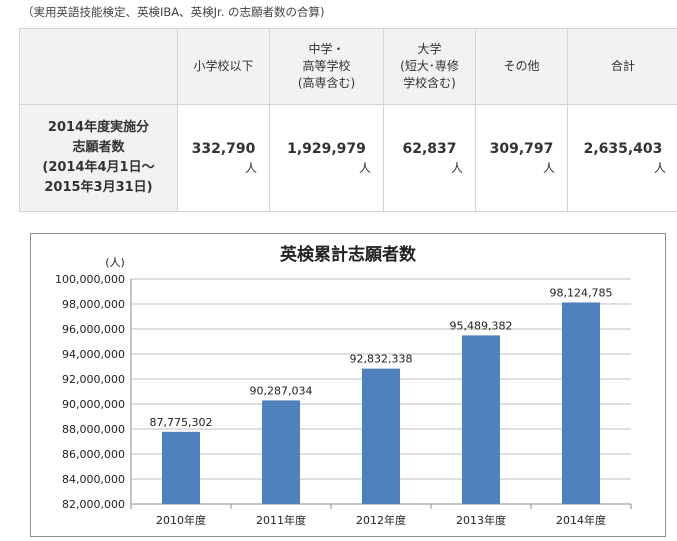  What do you see at coordinates (223, 158) in the screenshot?
I see `cell-elementary: 332,790 人` at bounding box center [223, 158].